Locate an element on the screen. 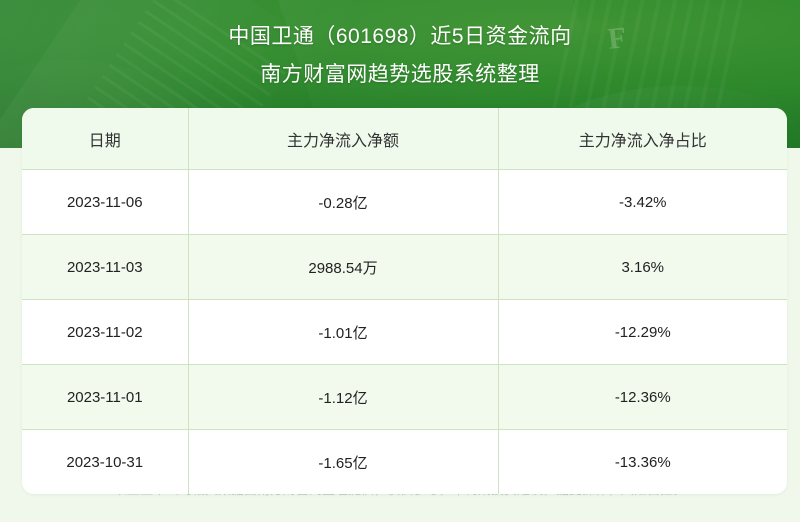 This screenshot has width=800, height=522. table-row: 2023-10-31 -1.65亿 -13.36% is located at coordinates (404, 461).